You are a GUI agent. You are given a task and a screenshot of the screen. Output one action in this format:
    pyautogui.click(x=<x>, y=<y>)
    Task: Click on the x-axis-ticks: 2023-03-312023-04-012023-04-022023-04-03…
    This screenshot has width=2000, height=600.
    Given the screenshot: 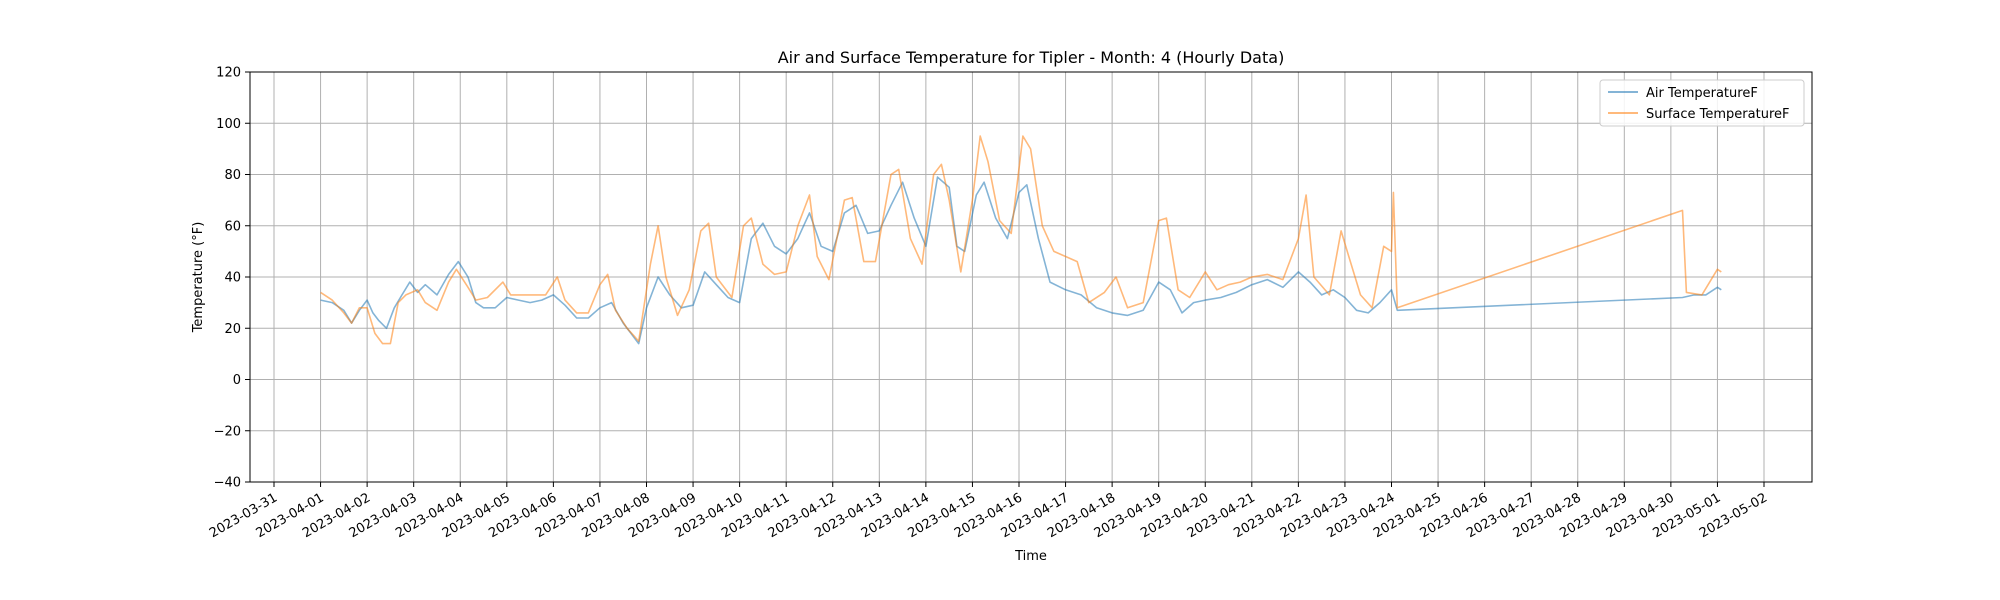 What is the action you would take?
    pyautogui.click(x=988, y=511)
    